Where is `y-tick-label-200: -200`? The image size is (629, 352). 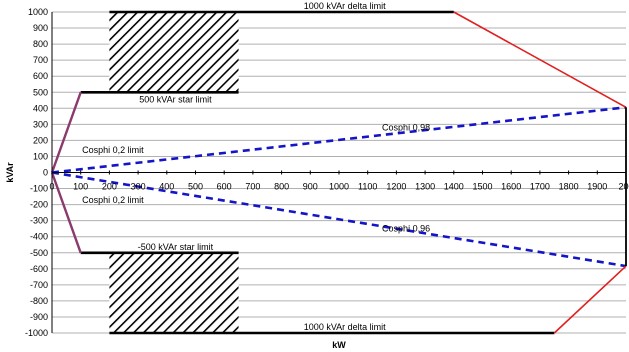
y-tick-label-200: -200 is located at coordinates (39, 205).